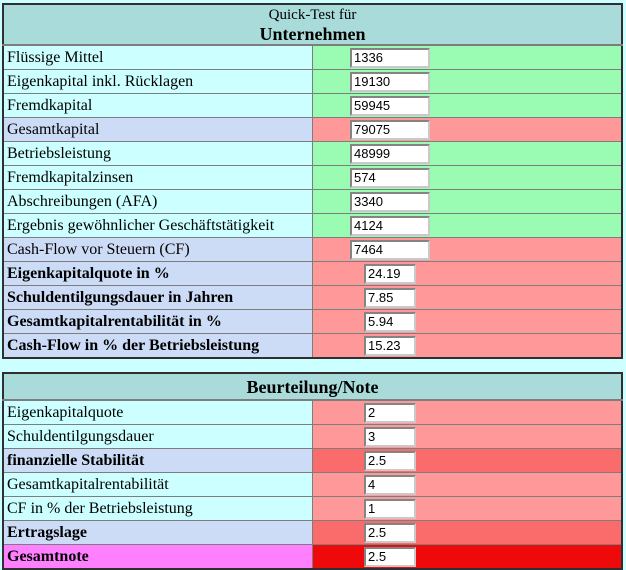  Describe the element at coordinates (157, 177) in the screenshot. I see `row-label: Fremdkapitalzinsen` at that location.